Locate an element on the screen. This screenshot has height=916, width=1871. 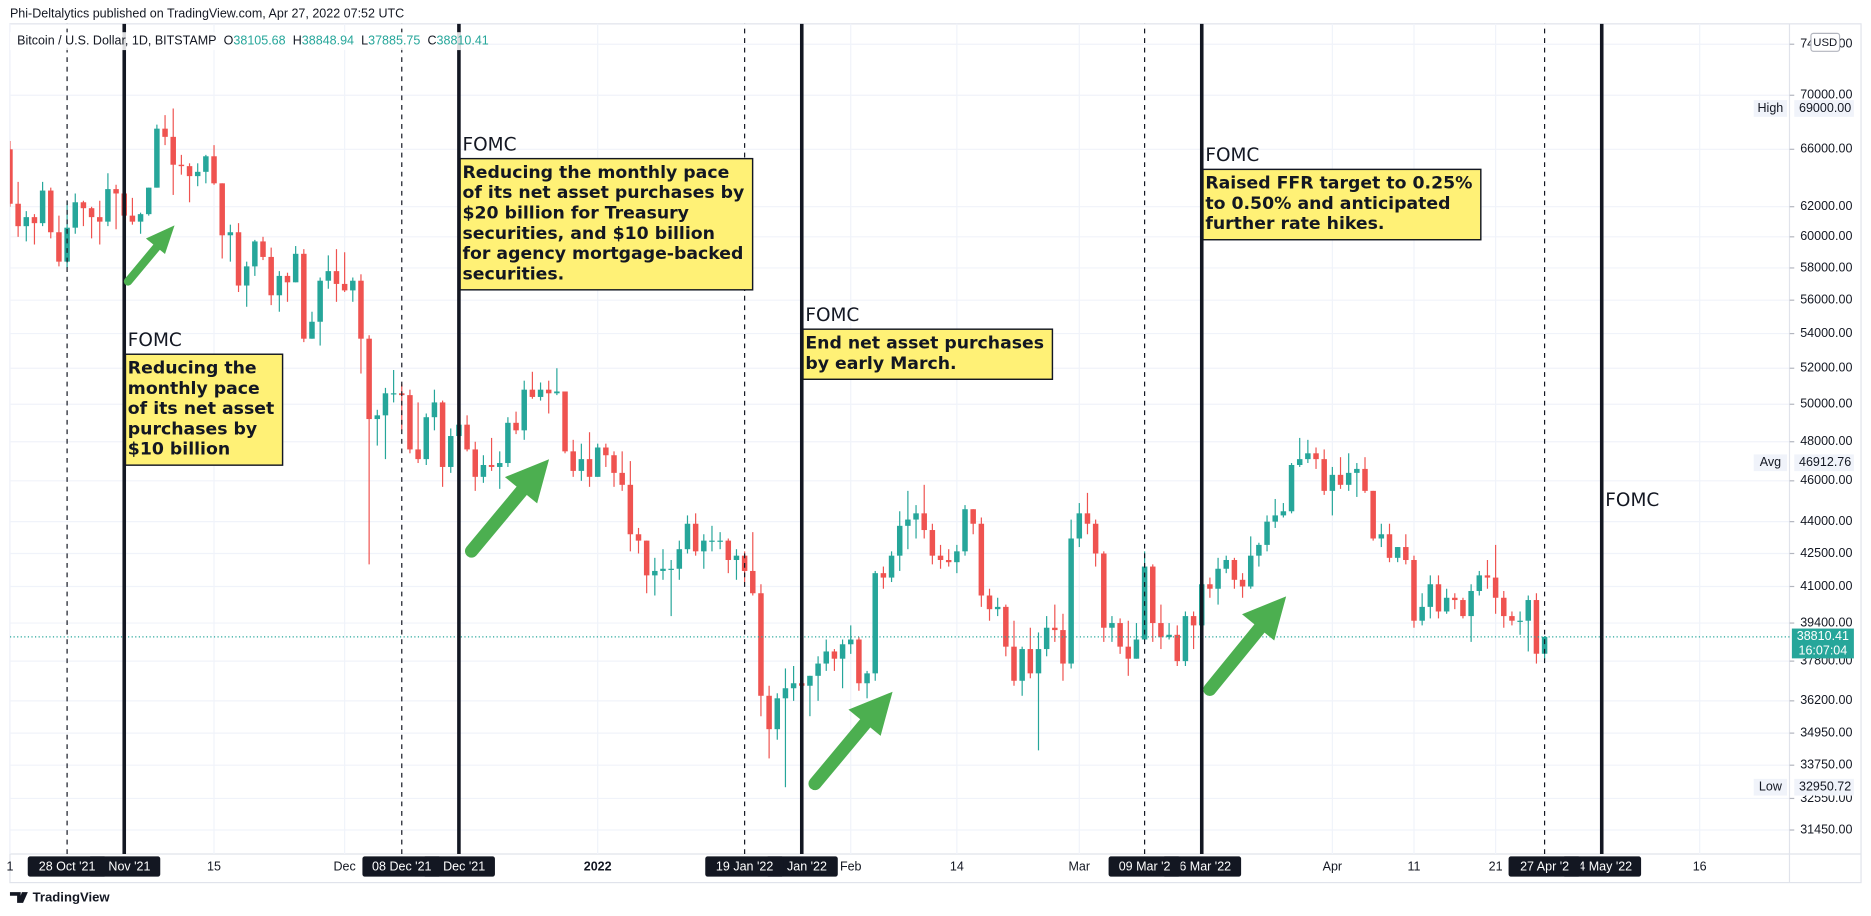
annotation-text: $10 billion is located at coordinates (179, 450).